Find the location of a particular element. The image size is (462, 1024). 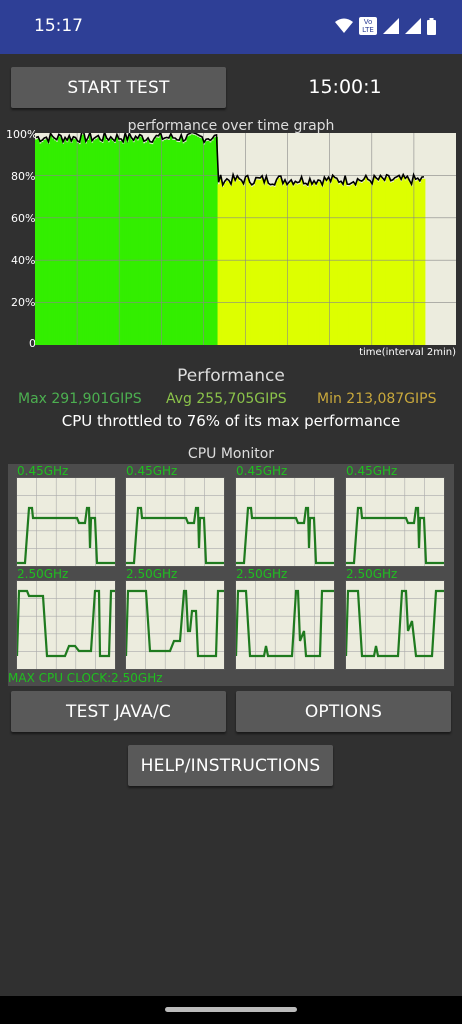

test-timer: 15:00:1 is located at coordinates (345, 87).